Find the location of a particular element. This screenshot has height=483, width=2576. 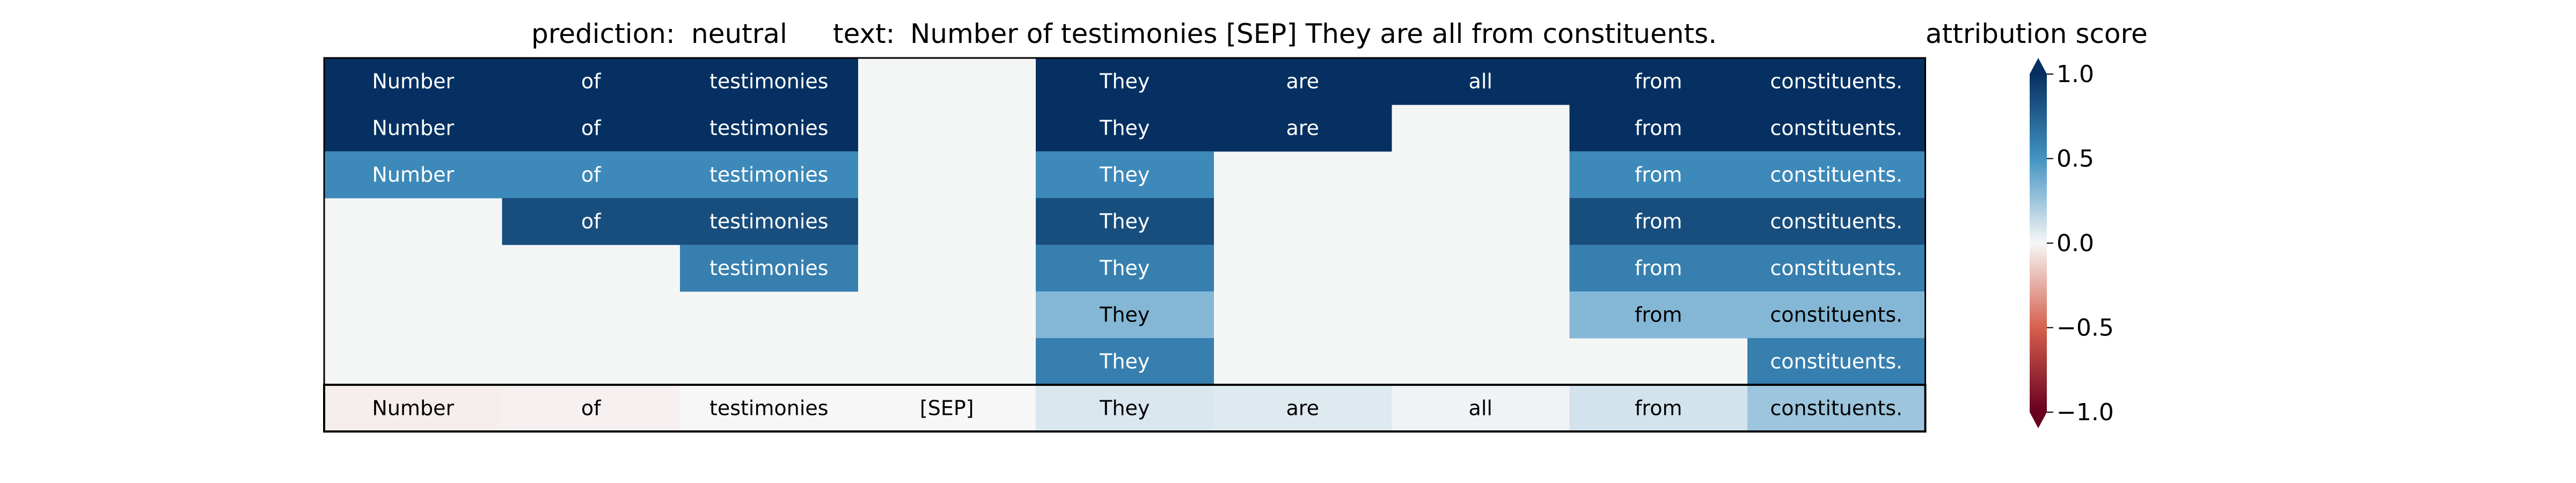

attribution-frame is located at coordinates (1125, 408).